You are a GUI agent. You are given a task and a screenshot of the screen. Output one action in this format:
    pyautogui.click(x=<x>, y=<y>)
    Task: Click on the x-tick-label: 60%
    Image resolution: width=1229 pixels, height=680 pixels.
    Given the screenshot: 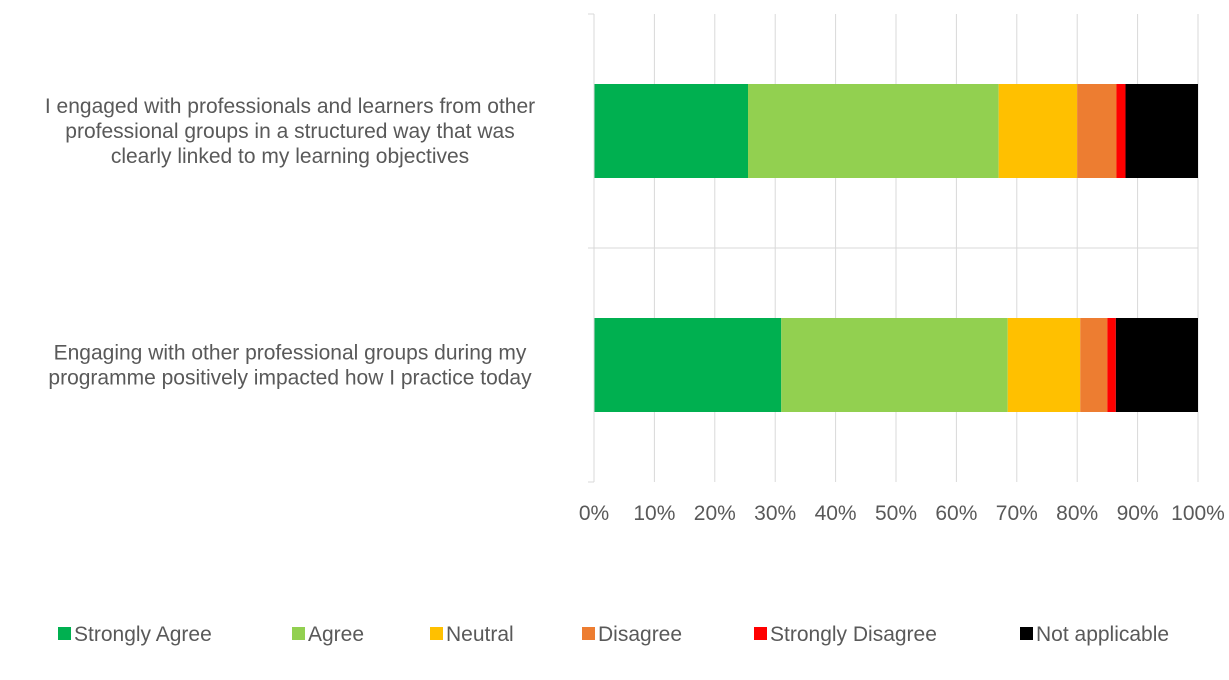 What is the action you would take?
    pyautogui.click(x=956, y=513)
    